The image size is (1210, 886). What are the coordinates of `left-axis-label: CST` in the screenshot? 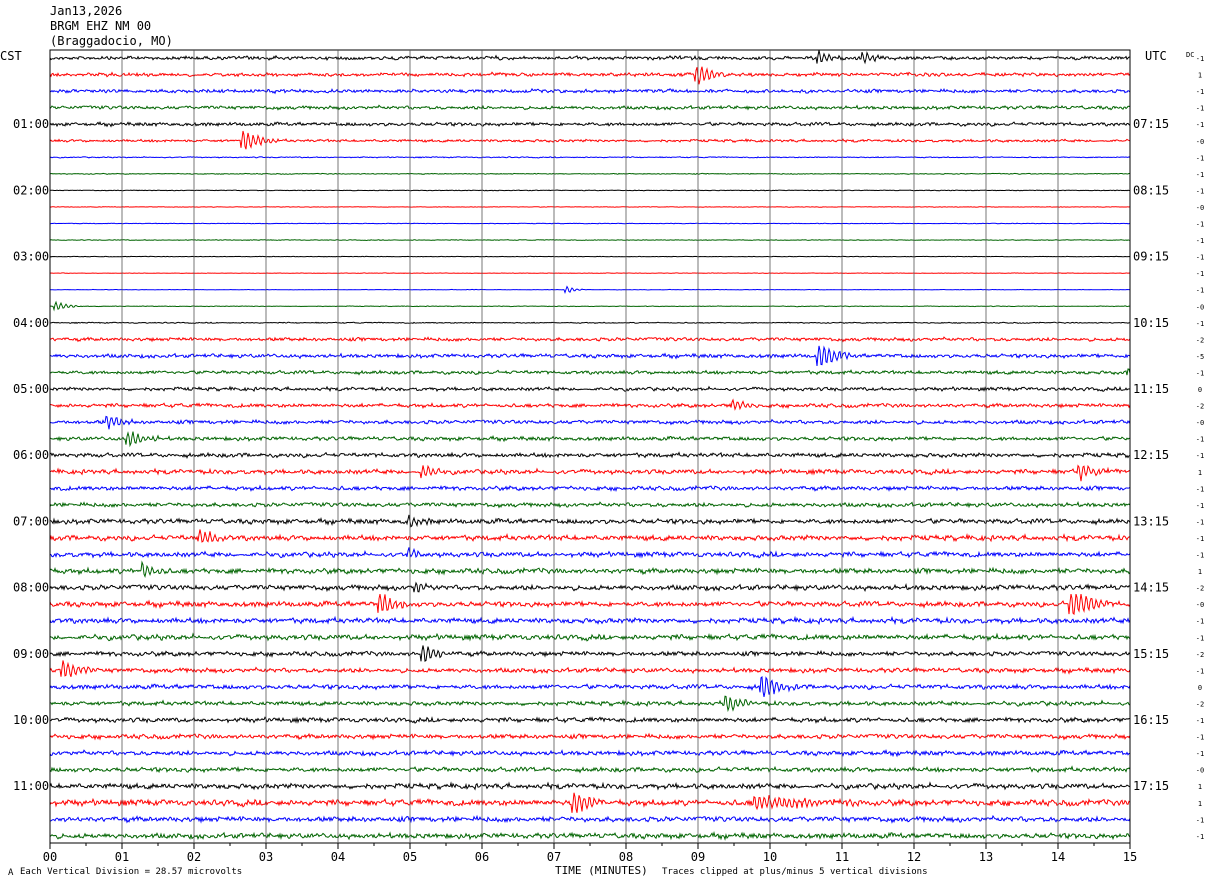 It's located at (11, 56).